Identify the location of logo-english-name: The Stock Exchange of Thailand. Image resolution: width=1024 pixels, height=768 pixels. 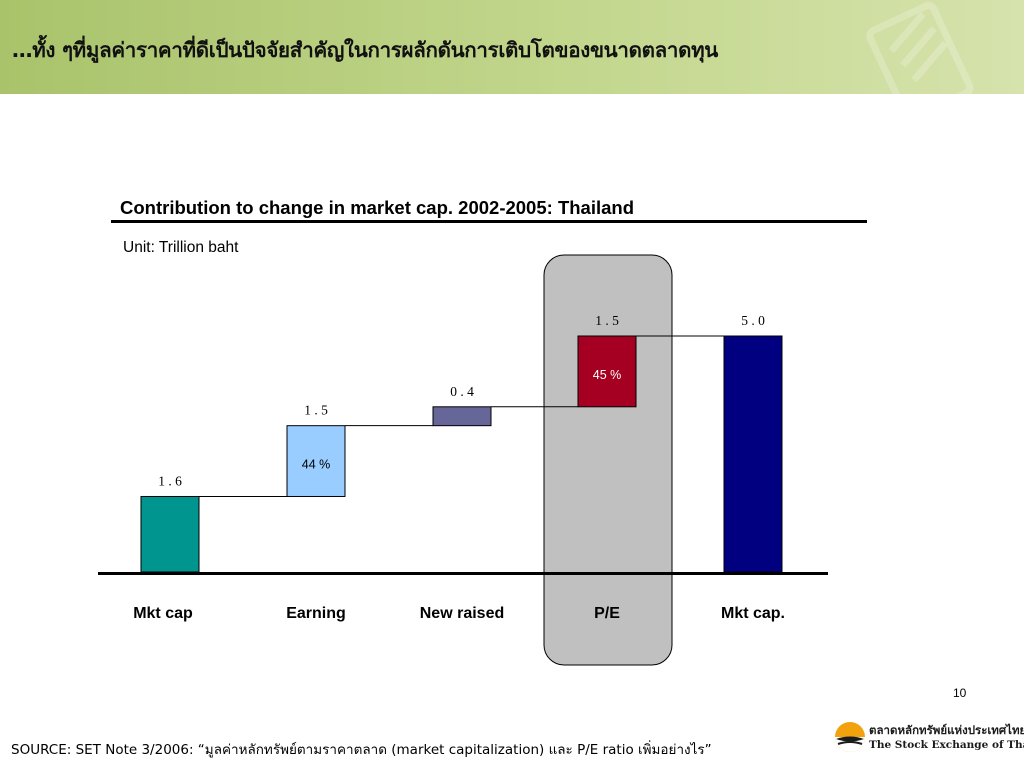
(946, 745).